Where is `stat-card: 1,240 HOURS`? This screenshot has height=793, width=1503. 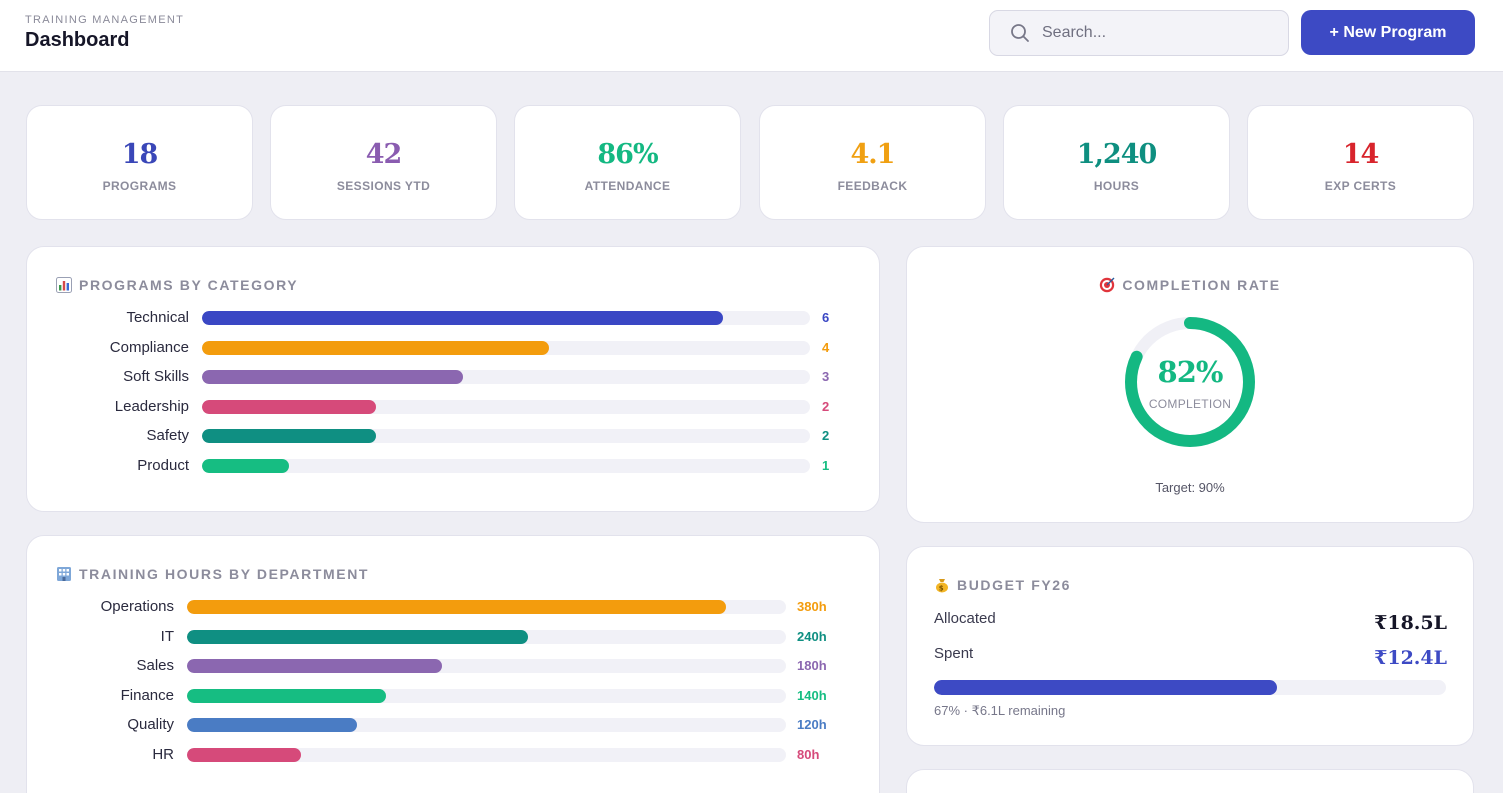 stat-card: 1,240 HOURS is located at coordinates (1116, 162).